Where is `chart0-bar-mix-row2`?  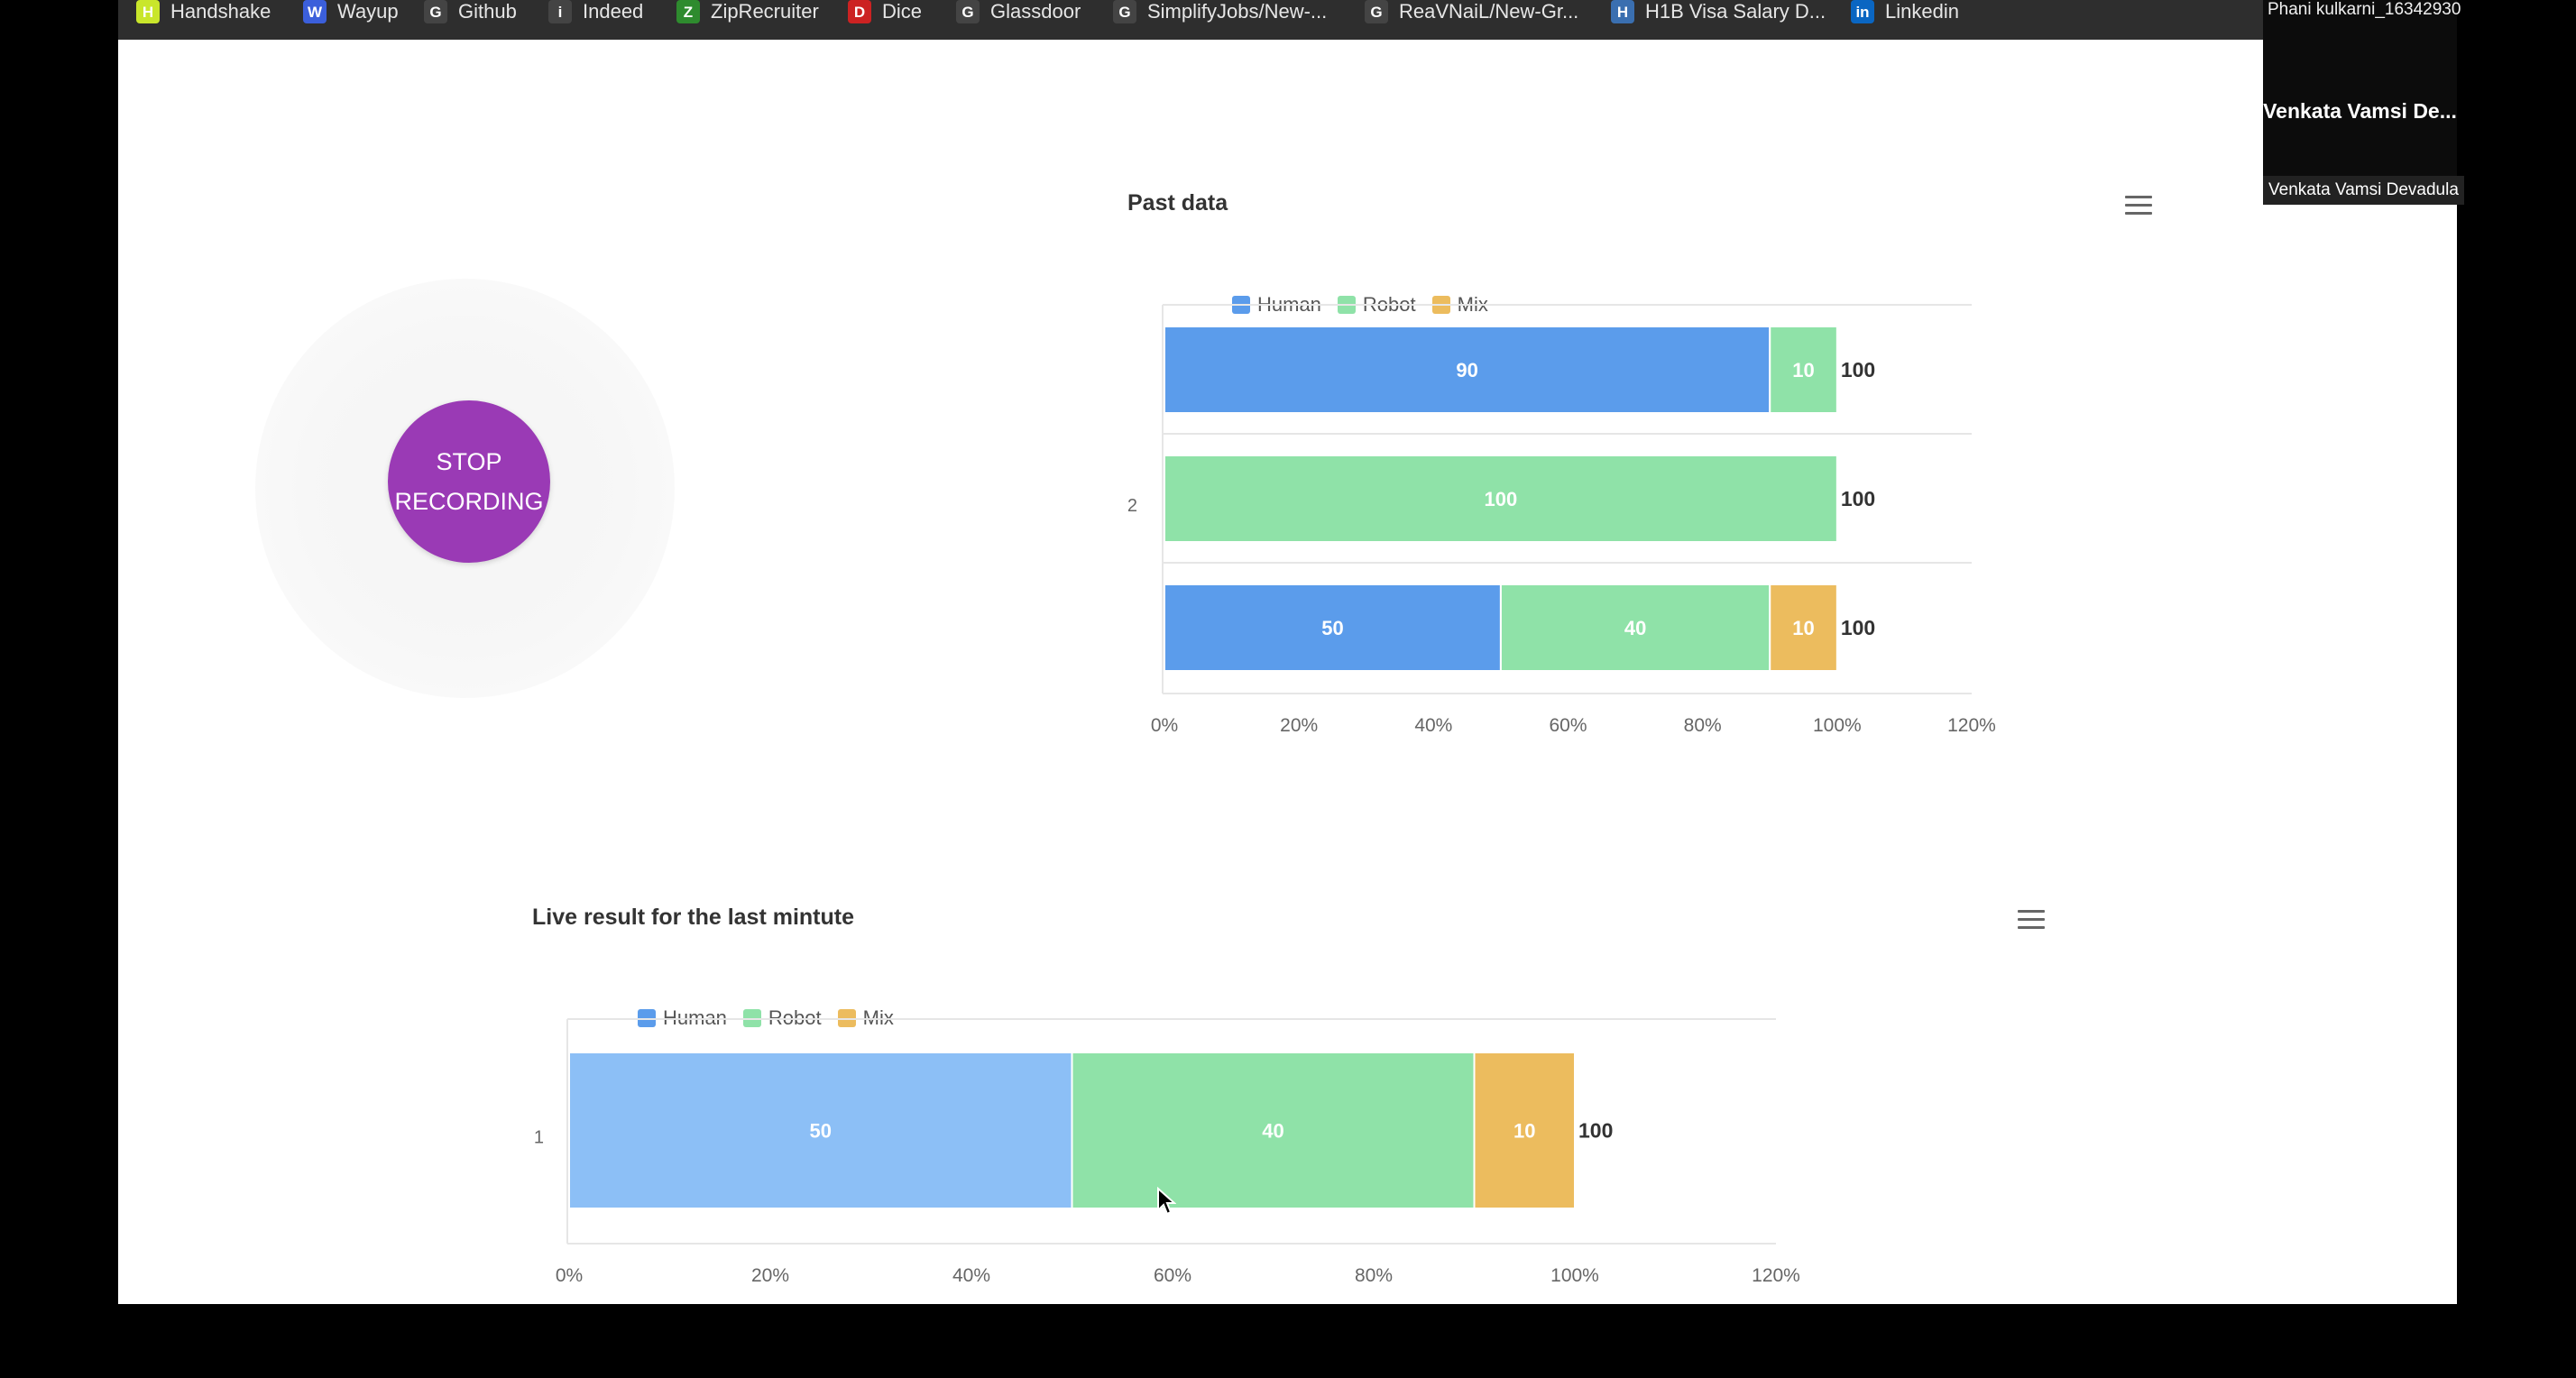 chart0-bar-mix-row2 is located at coordinates (1803, 628).